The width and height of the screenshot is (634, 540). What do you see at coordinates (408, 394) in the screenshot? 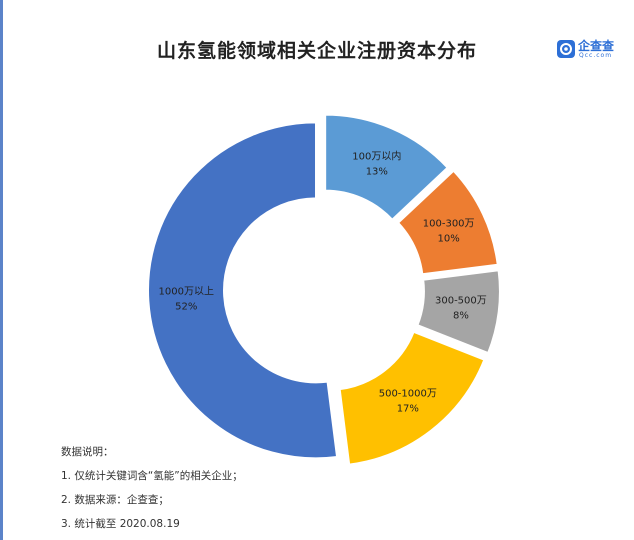
I see `slice-category-label-4: 500-1000万` at bounding box center [408, 394].